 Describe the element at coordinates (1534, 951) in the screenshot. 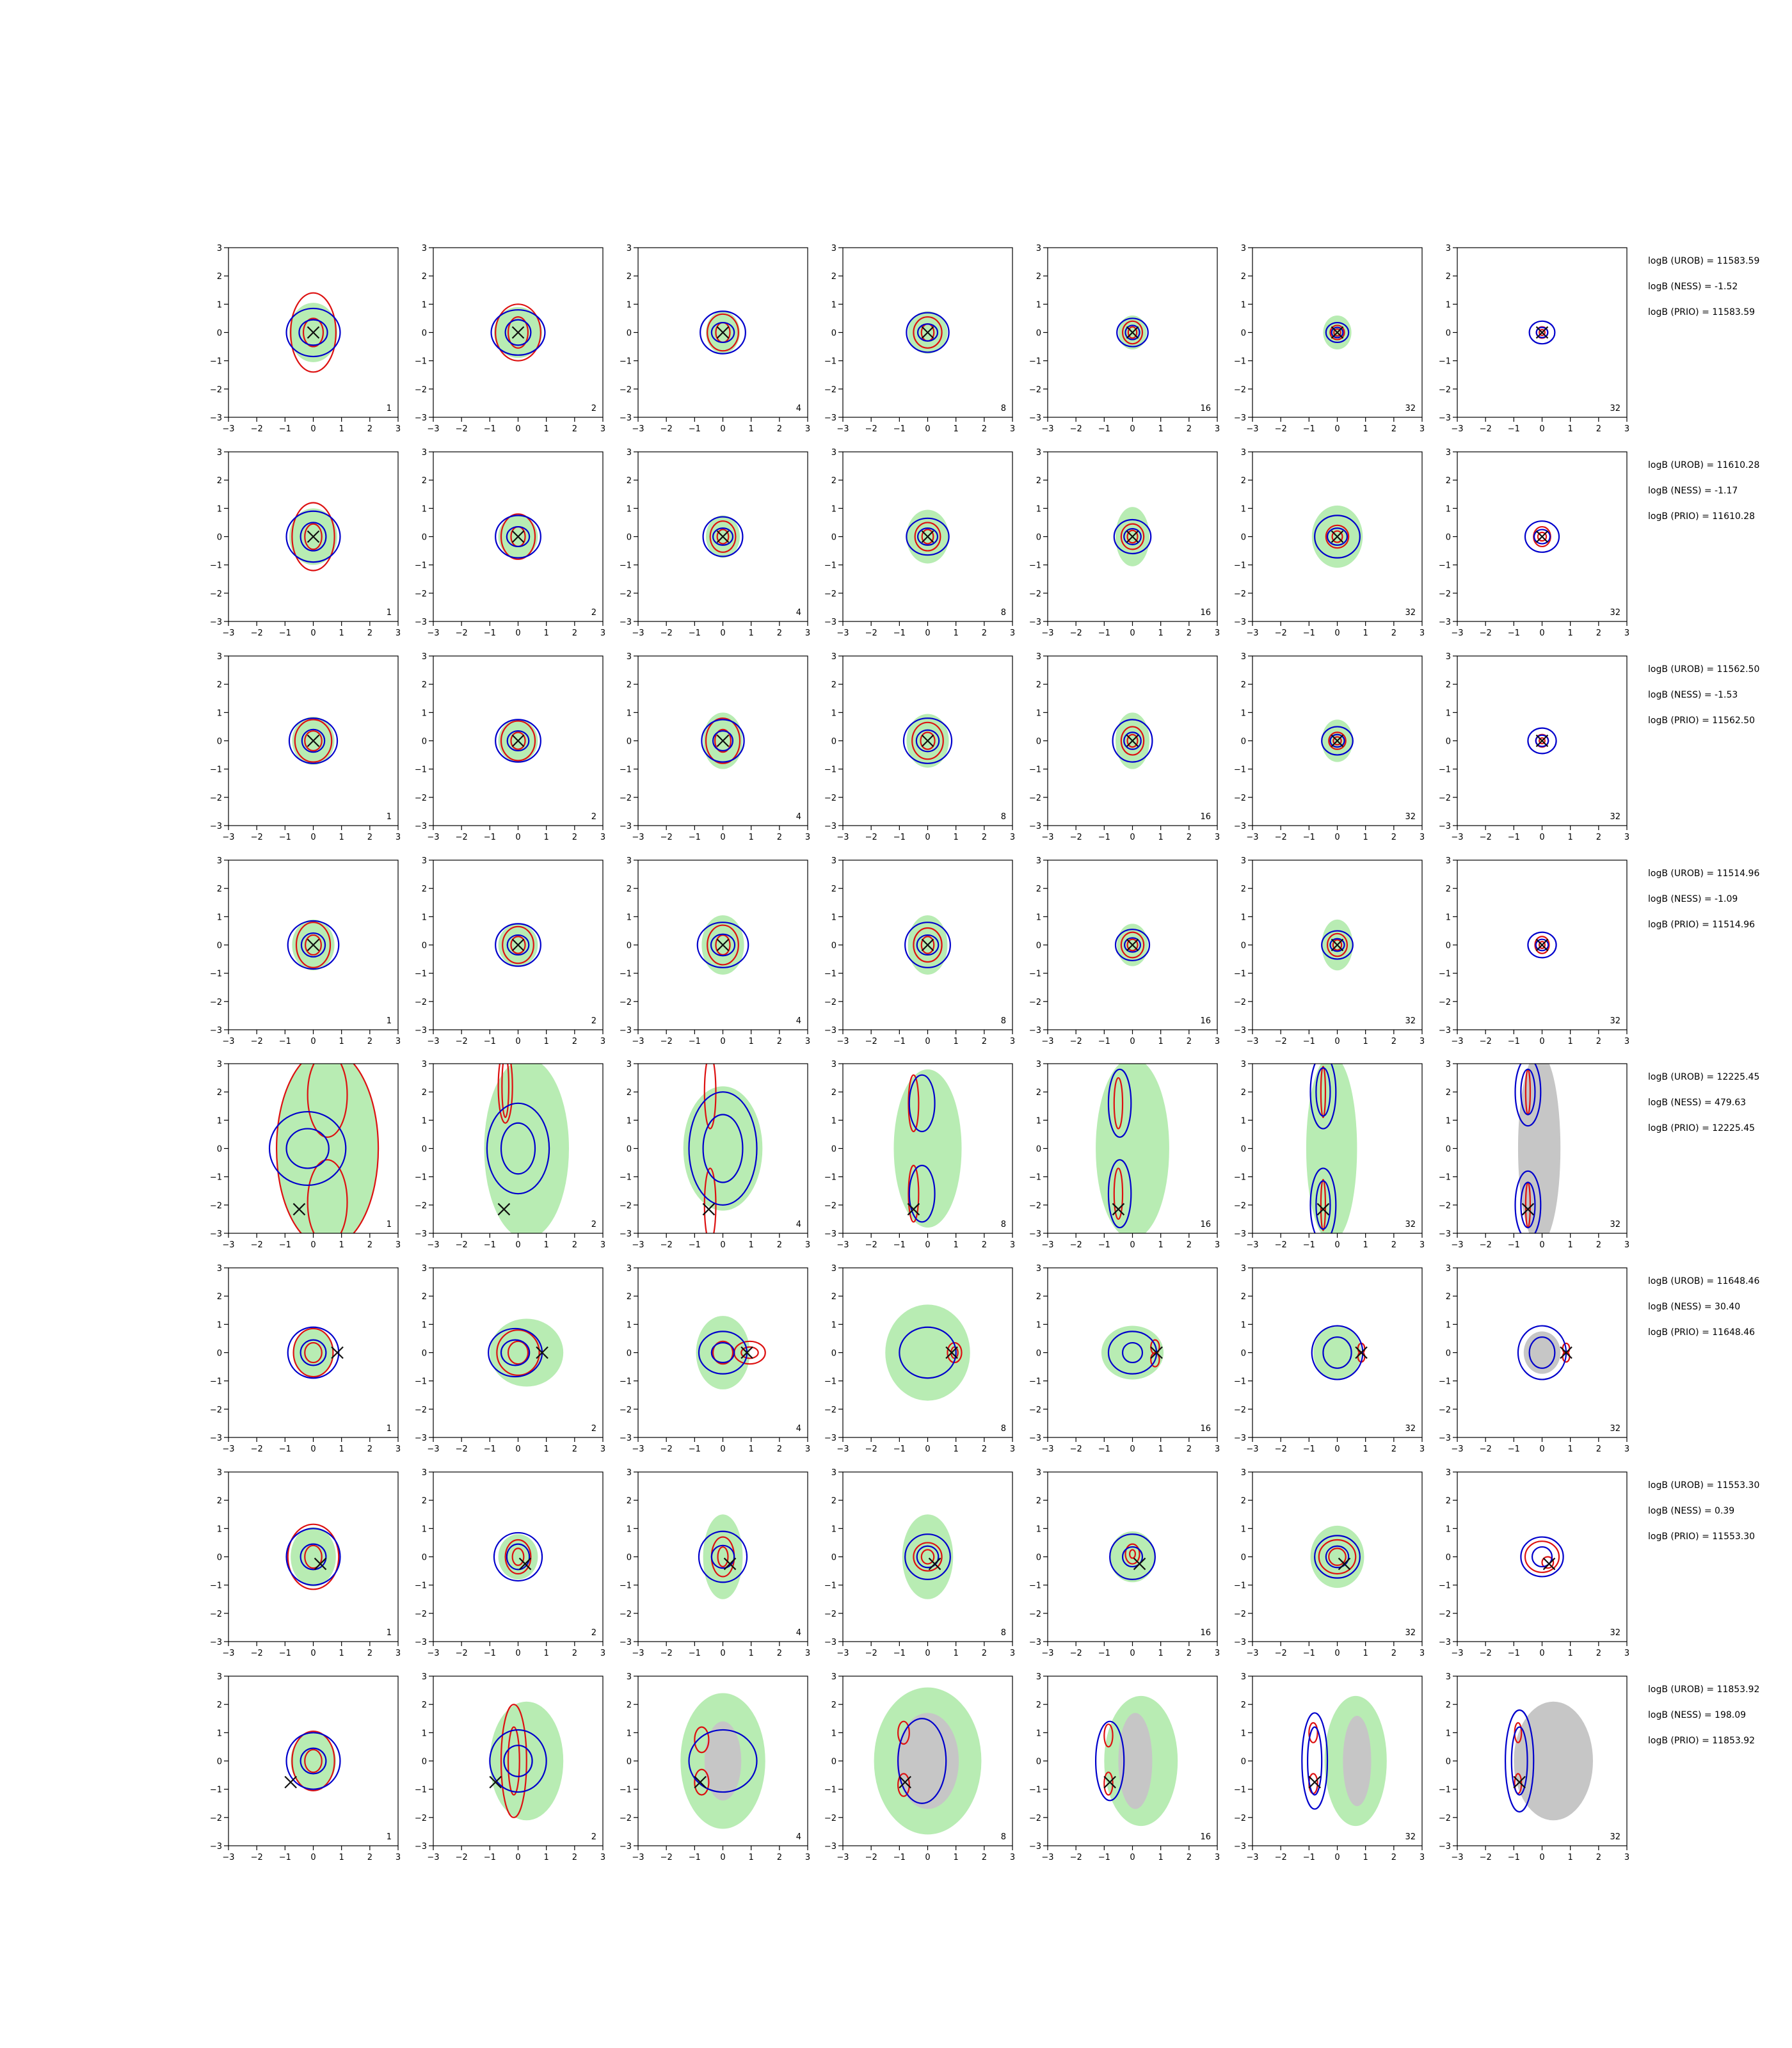

I see `panel-r4-c7: −3 −2 −1 0 1 2 3 −3 −2 −1 0 1 2 3 32` at that location.